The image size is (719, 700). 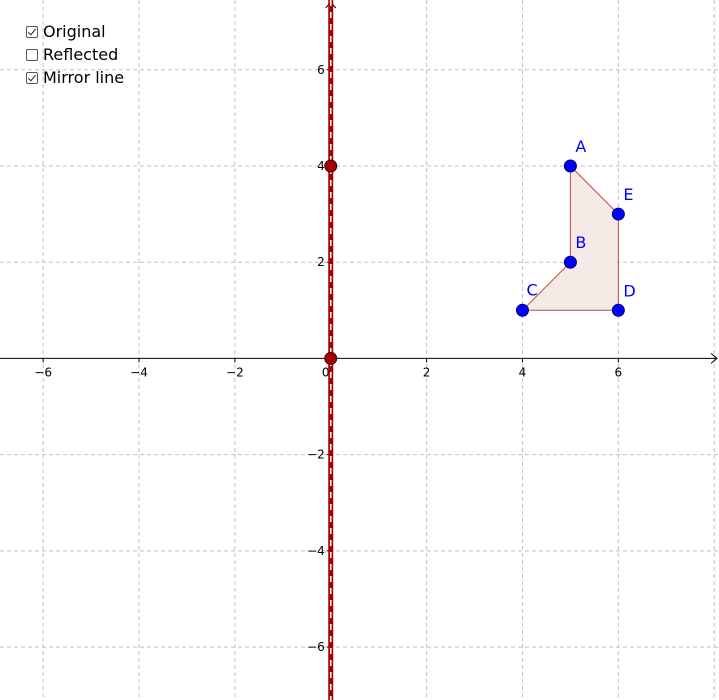 I want to click on vertex-point-e, so click(x=618, y=214).